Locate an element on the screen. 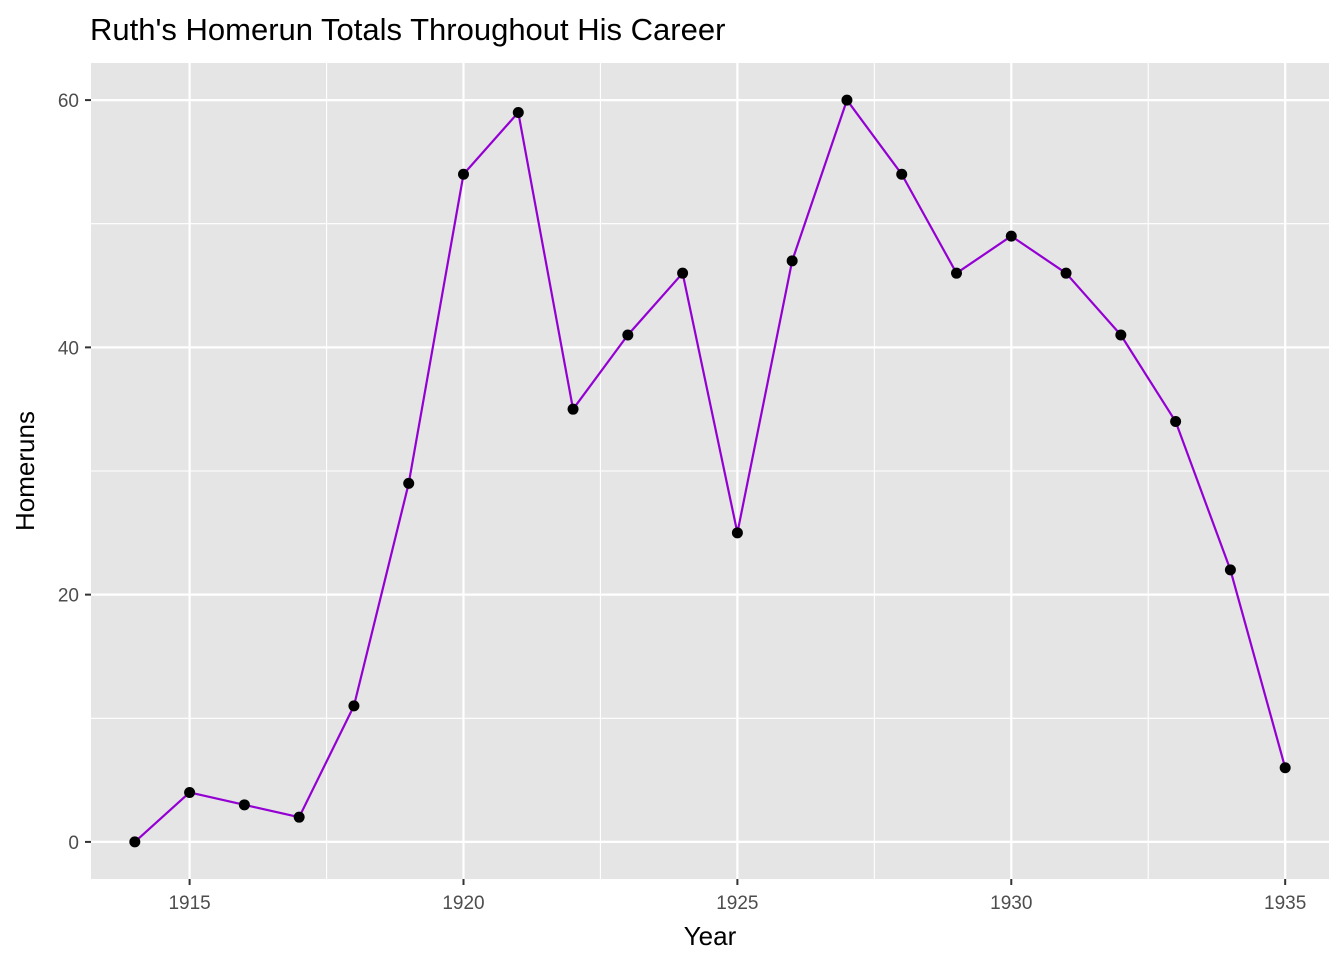 The image size is (1344, 960). y-tick-label: 60 is located at coordinates (68, 101).